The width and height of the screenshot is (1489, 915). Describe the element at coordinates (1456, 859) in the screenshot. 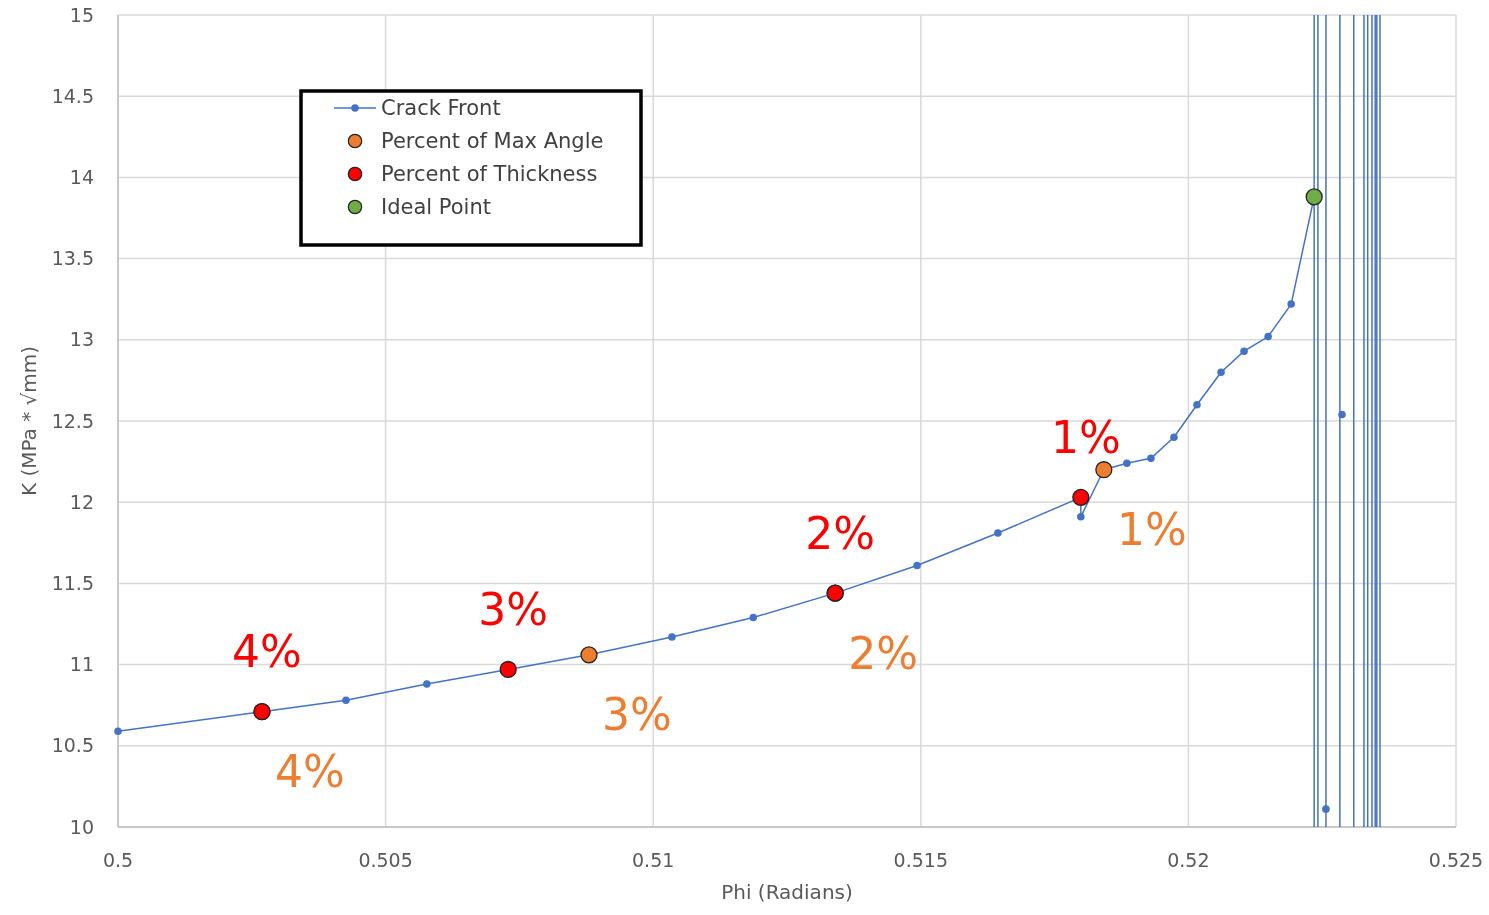

I see `x-tick-label: 0.525` at that location.